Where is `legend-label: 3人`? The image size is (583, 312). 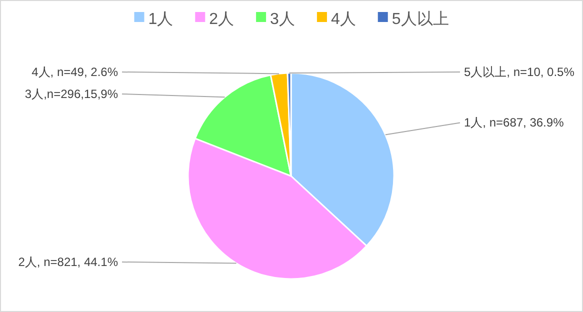
legend-label: 3人 is located at coordinates (282, 19).